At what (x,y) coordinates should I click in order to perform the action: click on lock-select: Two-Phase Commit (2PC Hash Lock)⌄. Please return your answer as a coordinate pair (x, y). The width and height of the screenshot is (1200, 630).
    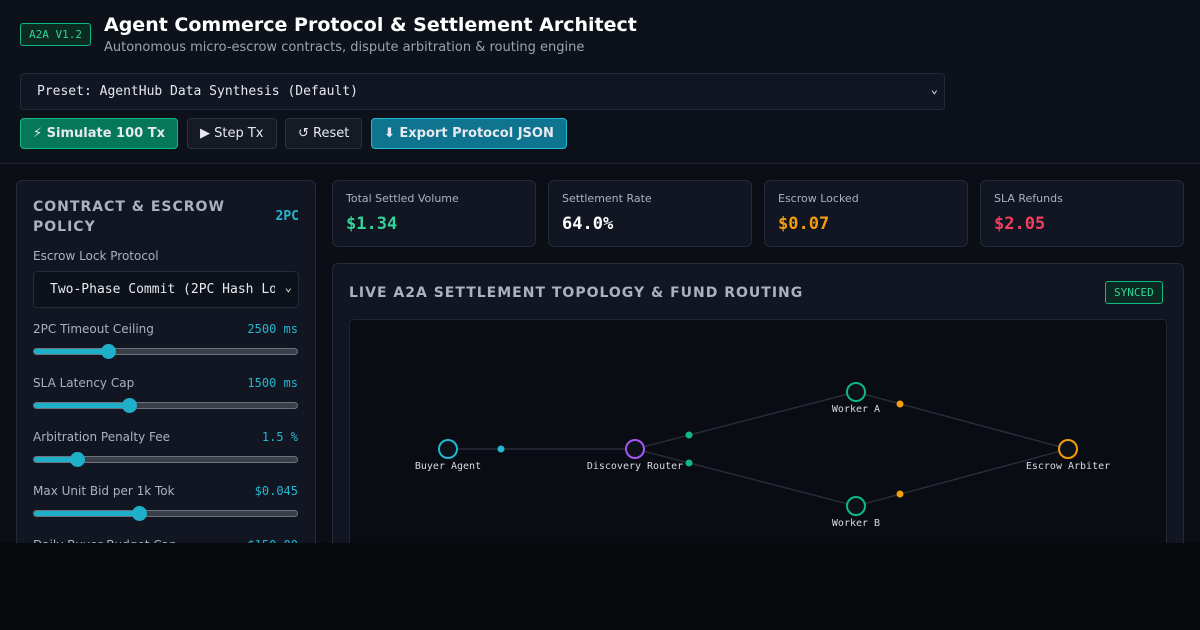
    Looking at the image, I should click on (166, 289).